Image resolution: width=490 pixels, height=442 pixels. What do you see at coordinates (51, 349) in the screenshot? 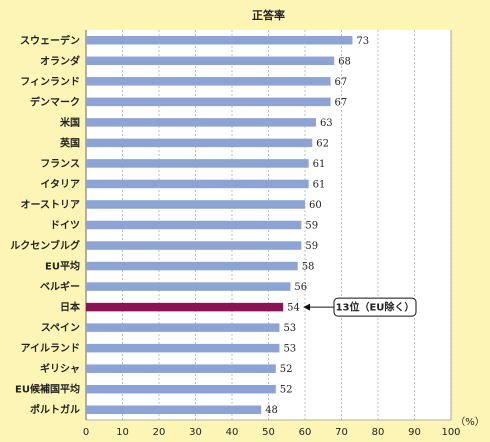
I see `category-label: アイルランド` at bounding box center [51, 349].